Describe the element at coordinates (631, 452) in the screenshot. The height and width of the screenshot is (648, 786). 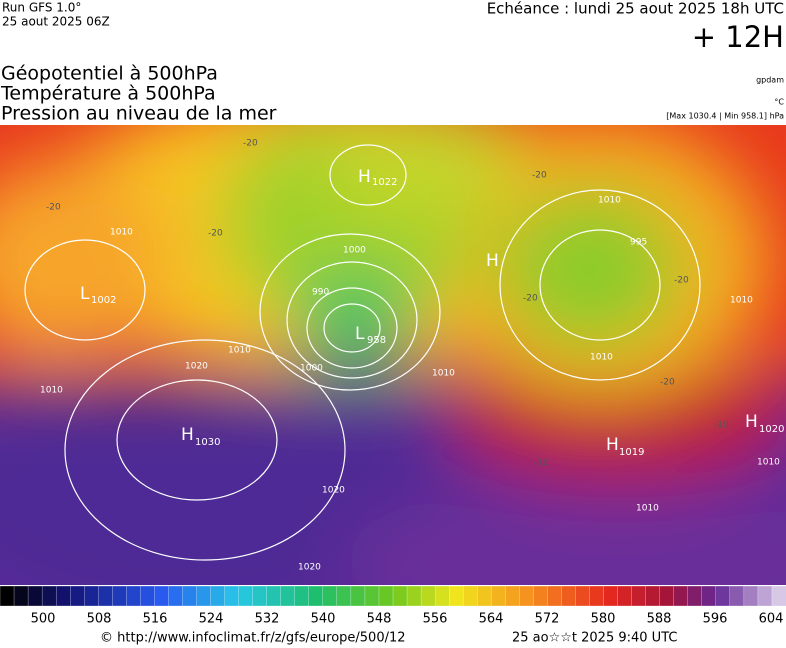
I see `center-value: 1019` at that location.